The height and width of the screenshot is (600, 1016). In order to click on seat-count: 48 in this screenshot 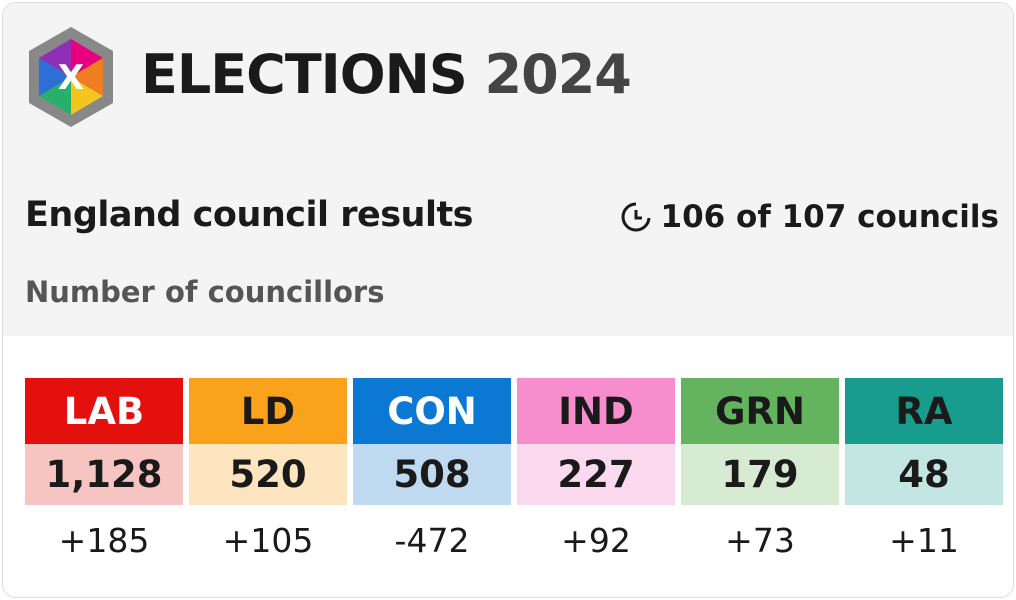, I will do `click(924, 474)`.